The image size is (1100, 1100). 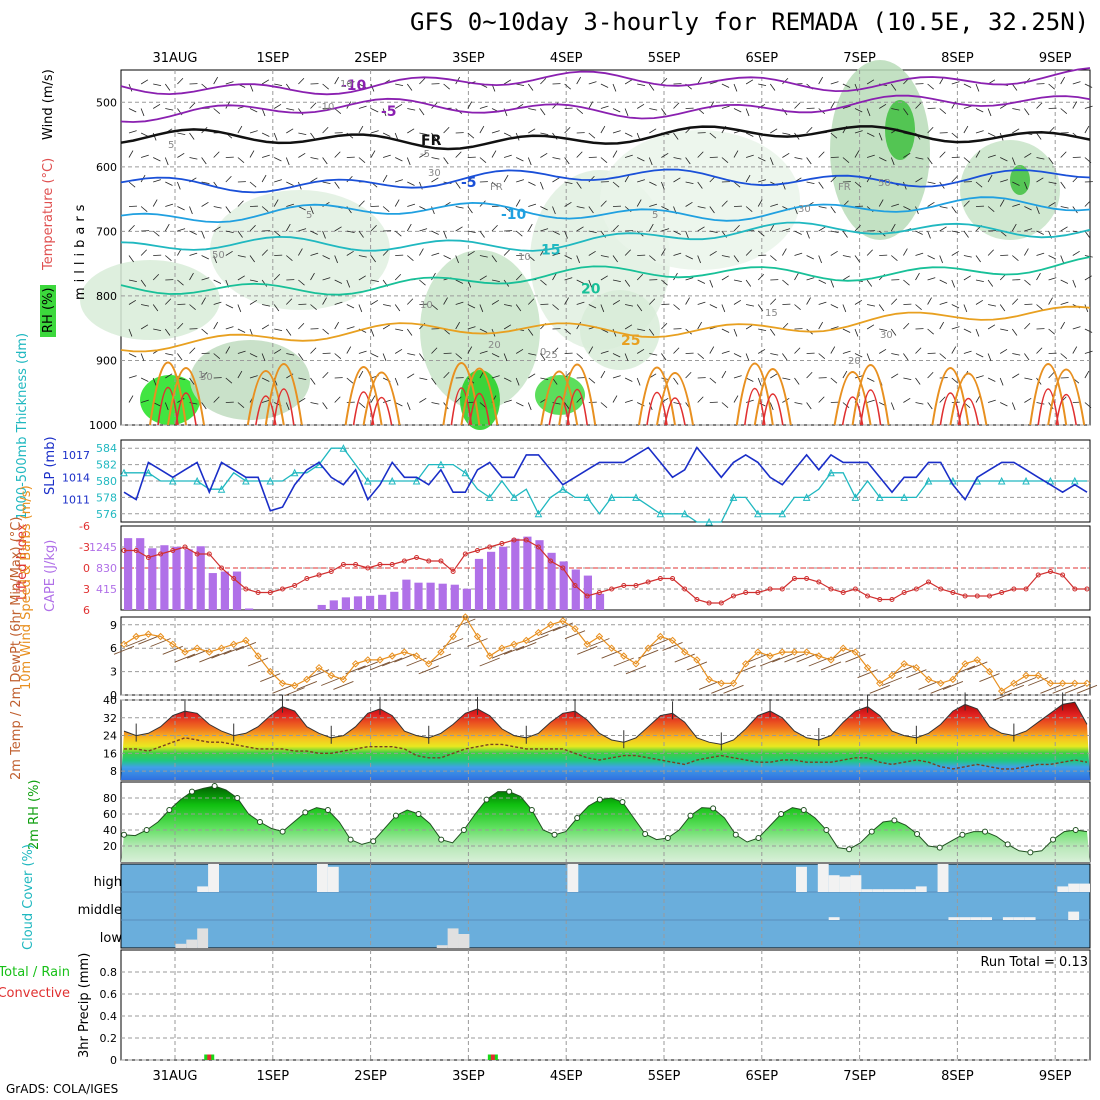 What do you see at coordinates (605, 731) in the screenshot?
I see `temperature-series` at bounding box center [605, 731].